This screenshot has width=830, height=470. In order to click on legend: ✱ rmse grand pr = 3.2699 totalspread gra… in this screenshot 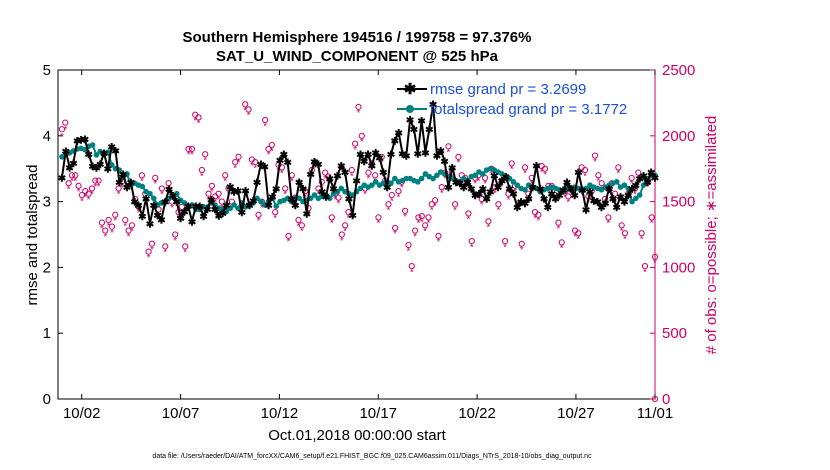, I will do `click(512, 99)`.